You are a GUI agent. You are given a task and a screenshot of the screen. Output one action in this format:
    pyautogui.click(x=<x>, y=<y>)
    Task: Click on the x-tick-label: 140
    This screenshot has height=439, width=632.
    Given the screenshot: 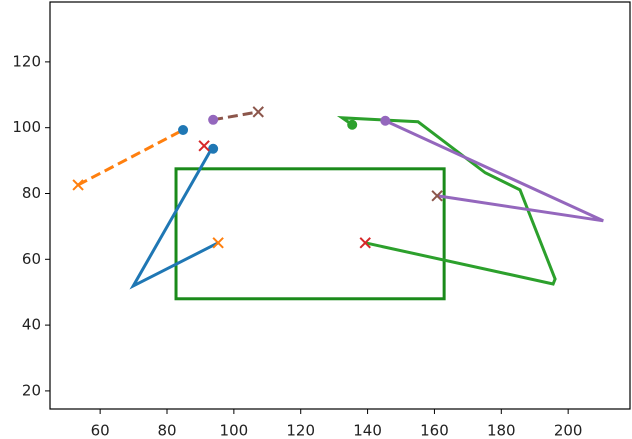 What is the action you would take?
    pyautogui.click(x=367, y=430)
    